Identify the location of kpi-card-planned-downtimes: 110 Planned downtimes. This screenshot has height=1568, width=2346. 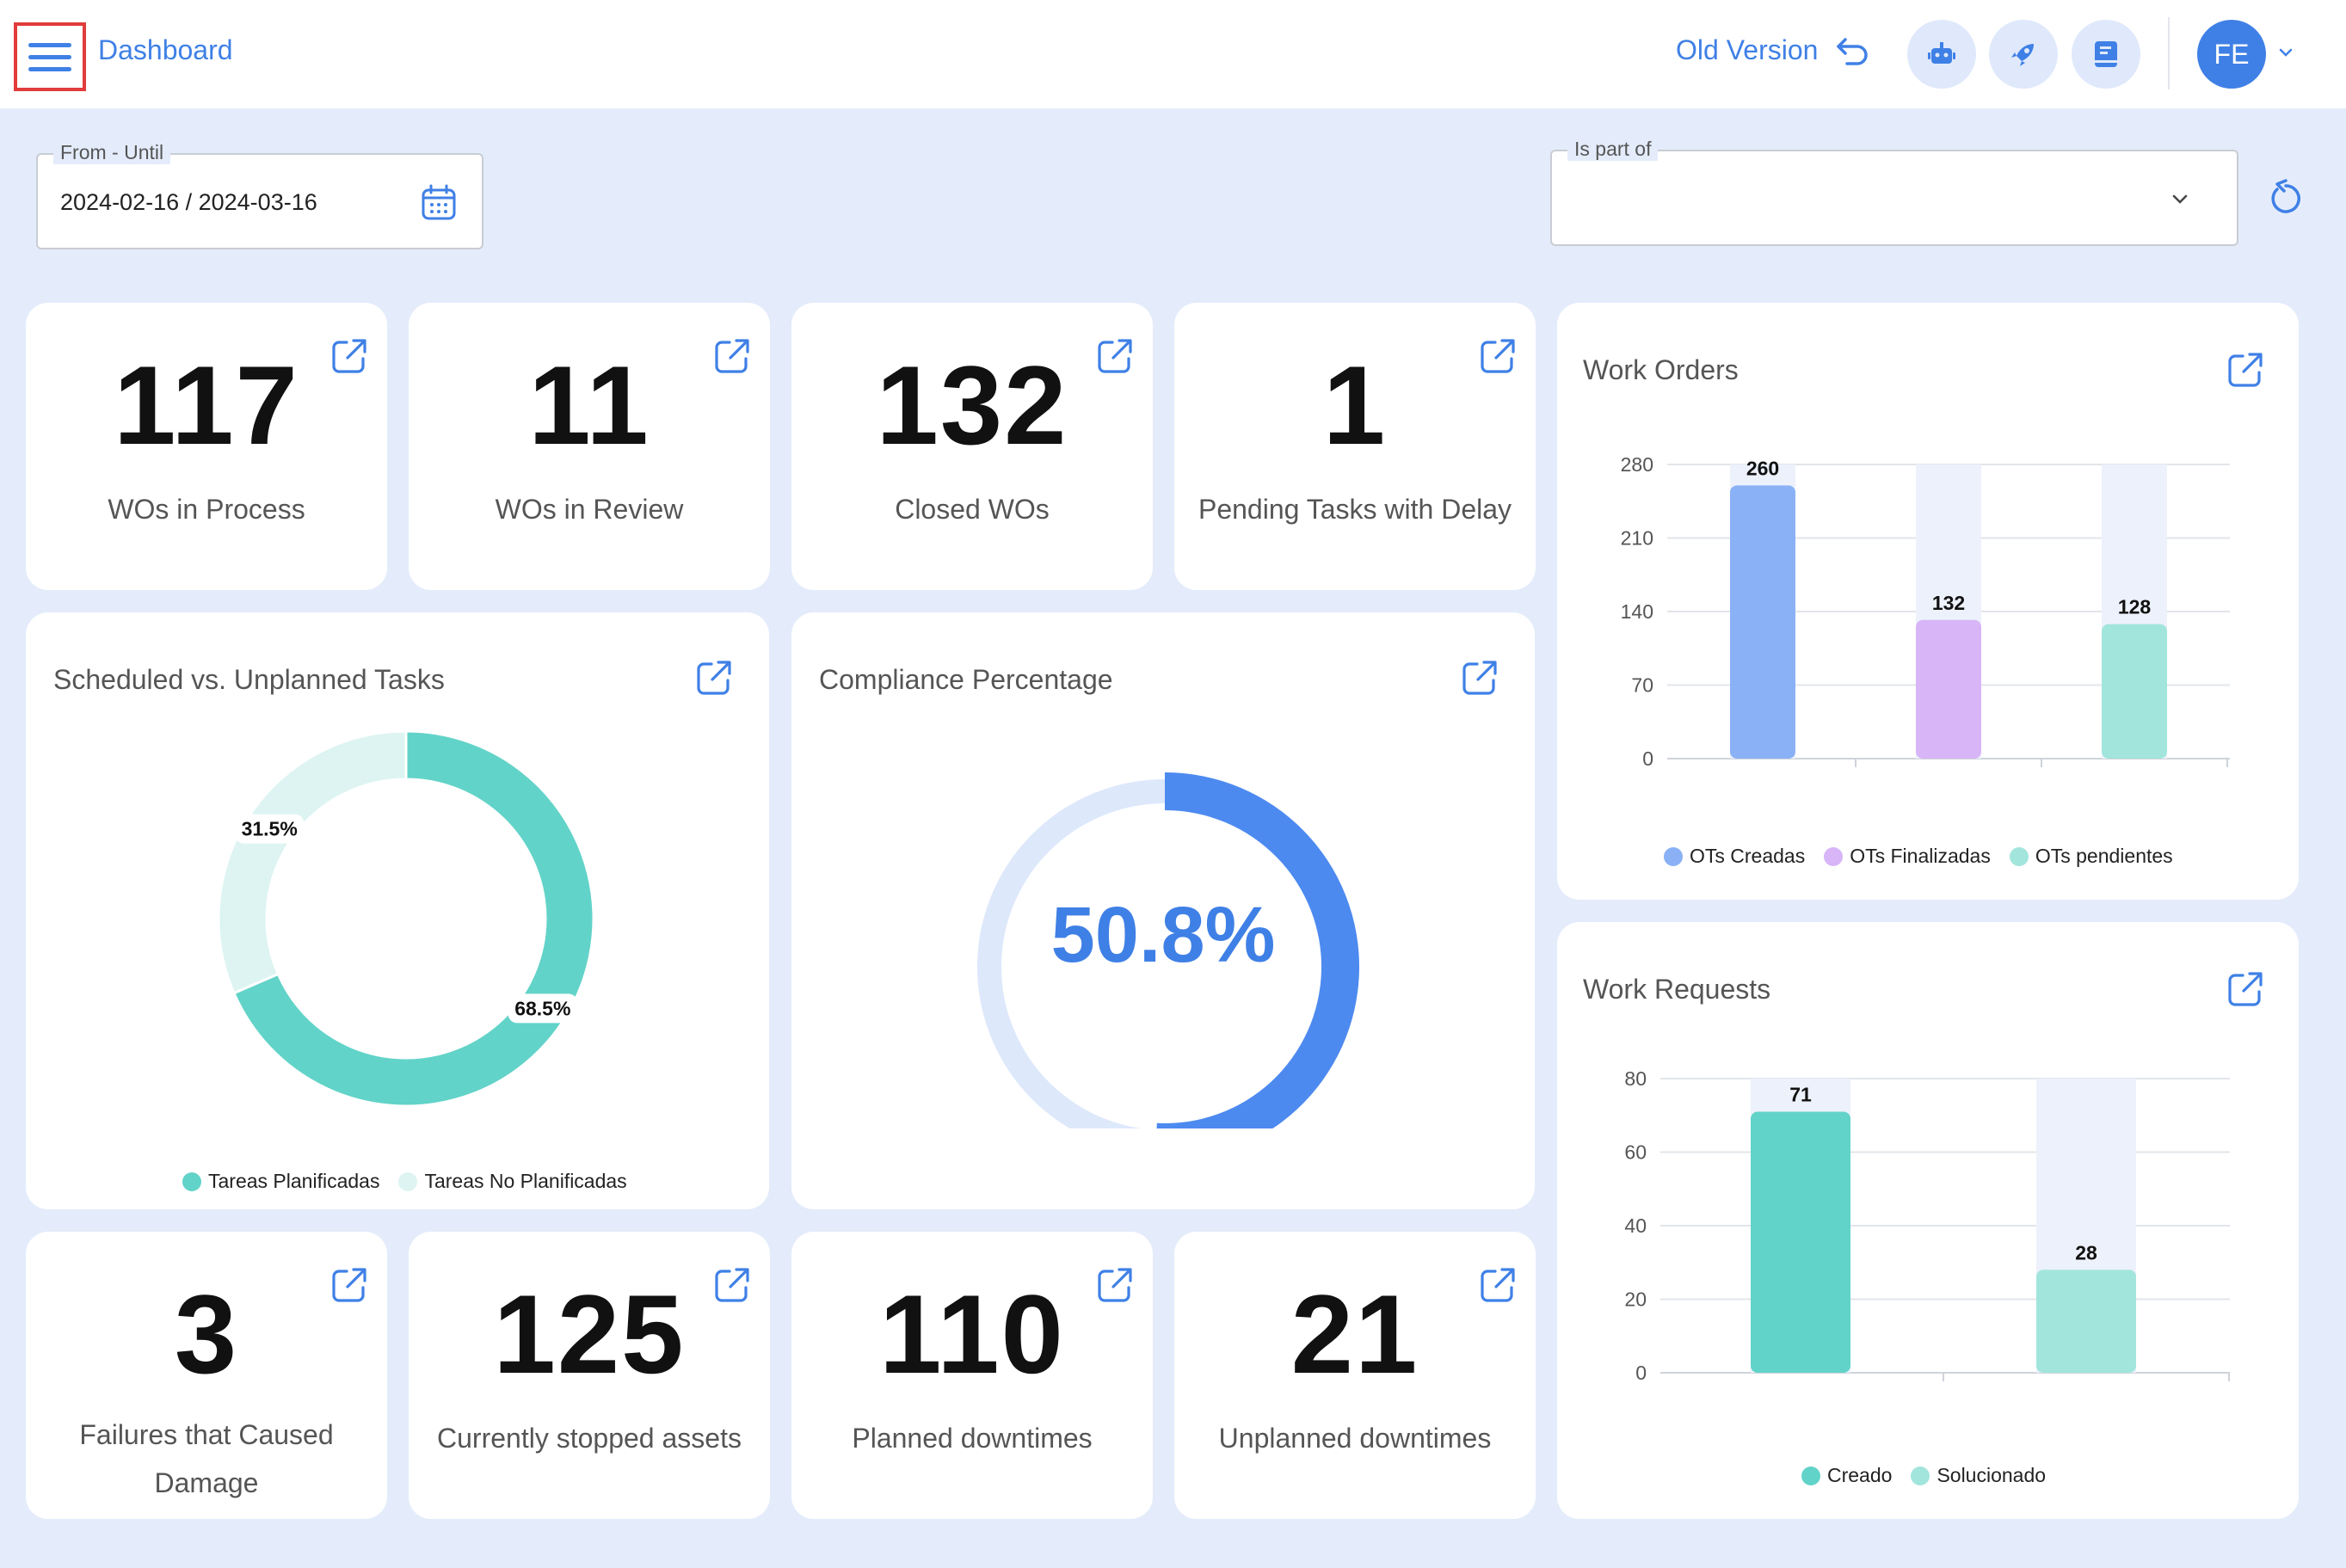
(972, 1375).